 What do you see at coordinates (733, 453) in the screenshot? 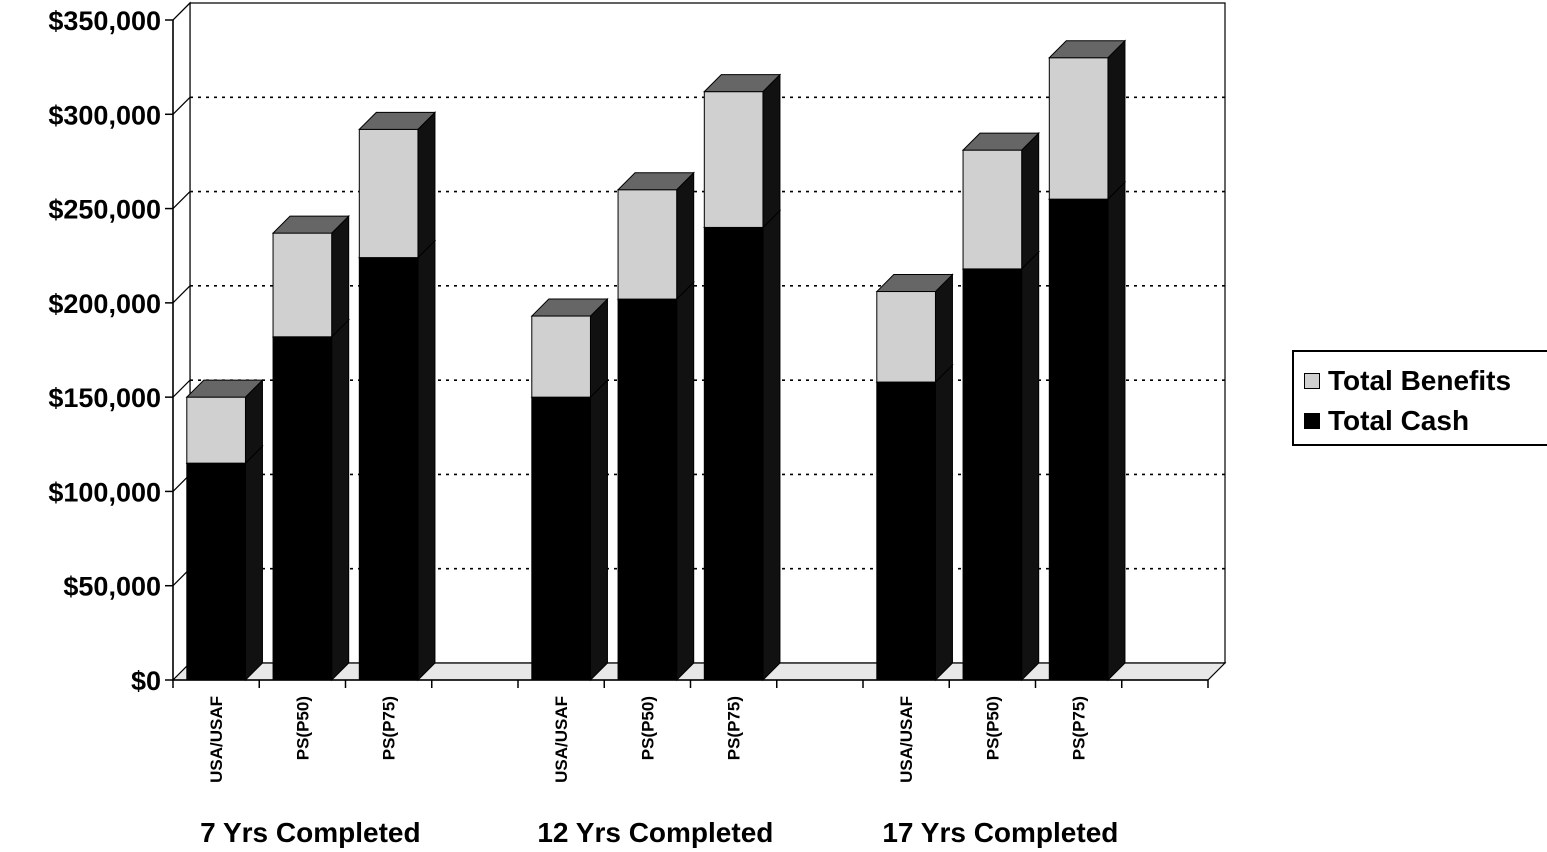
I see `bar-cash-1-2-front` at bounding box center [733, 453].